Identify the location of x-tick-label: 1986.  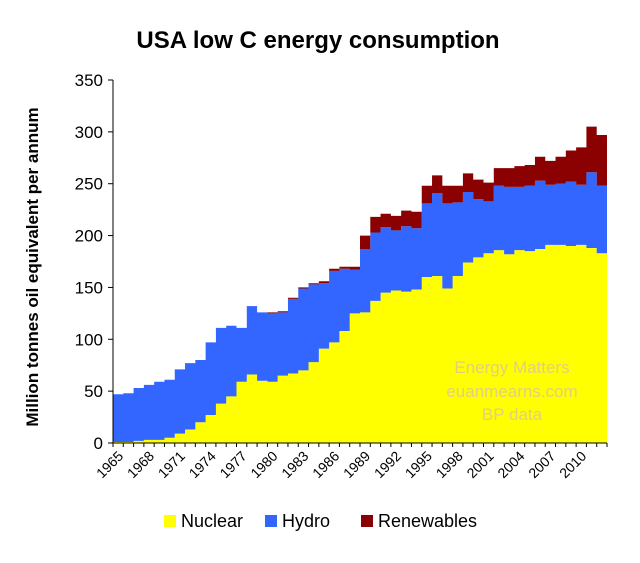
(325, 464).